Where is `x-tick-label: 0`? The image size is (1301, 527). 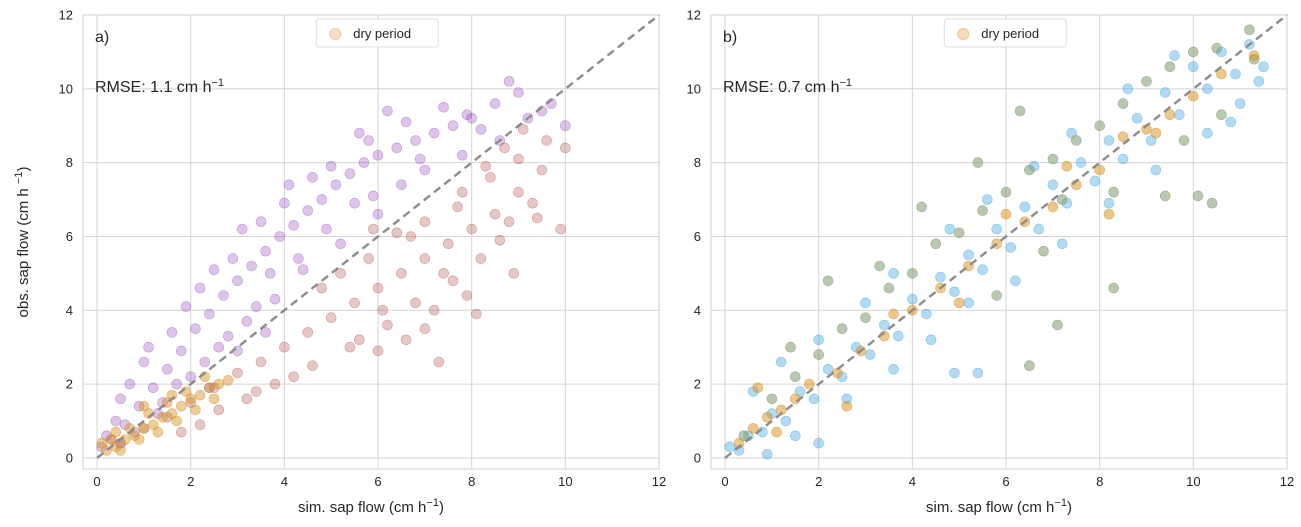
x-tick-label: 0 is located at coordinates (96, 481).